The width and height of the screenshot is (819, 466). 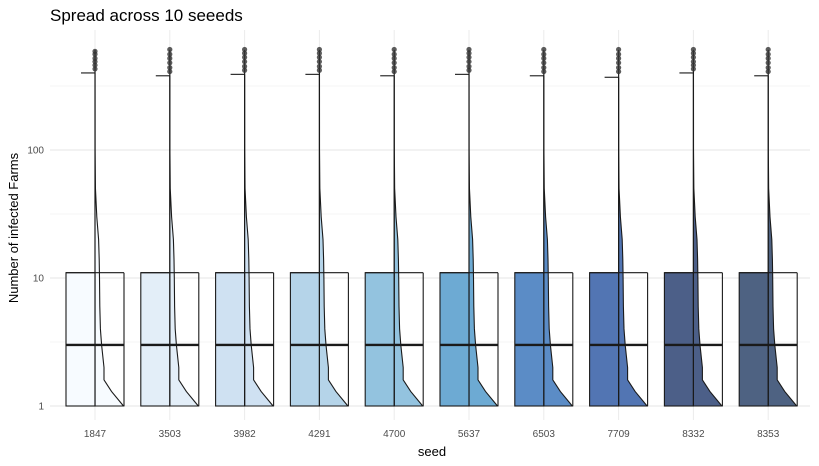 I want to click on y-axis-title: Number of infected Farms, so click(x=13, y=227).